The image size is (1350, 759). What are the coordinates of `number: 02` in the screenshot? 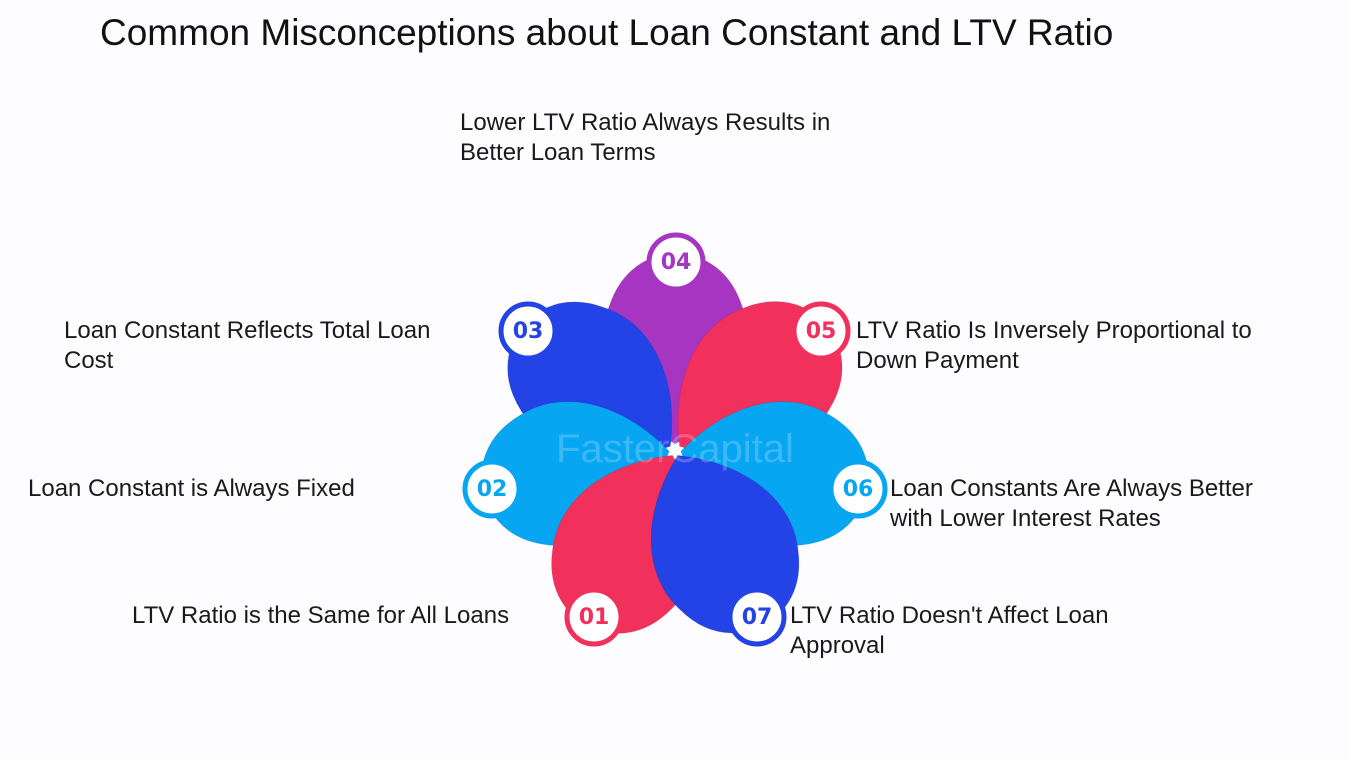 It's located at (492, 489).